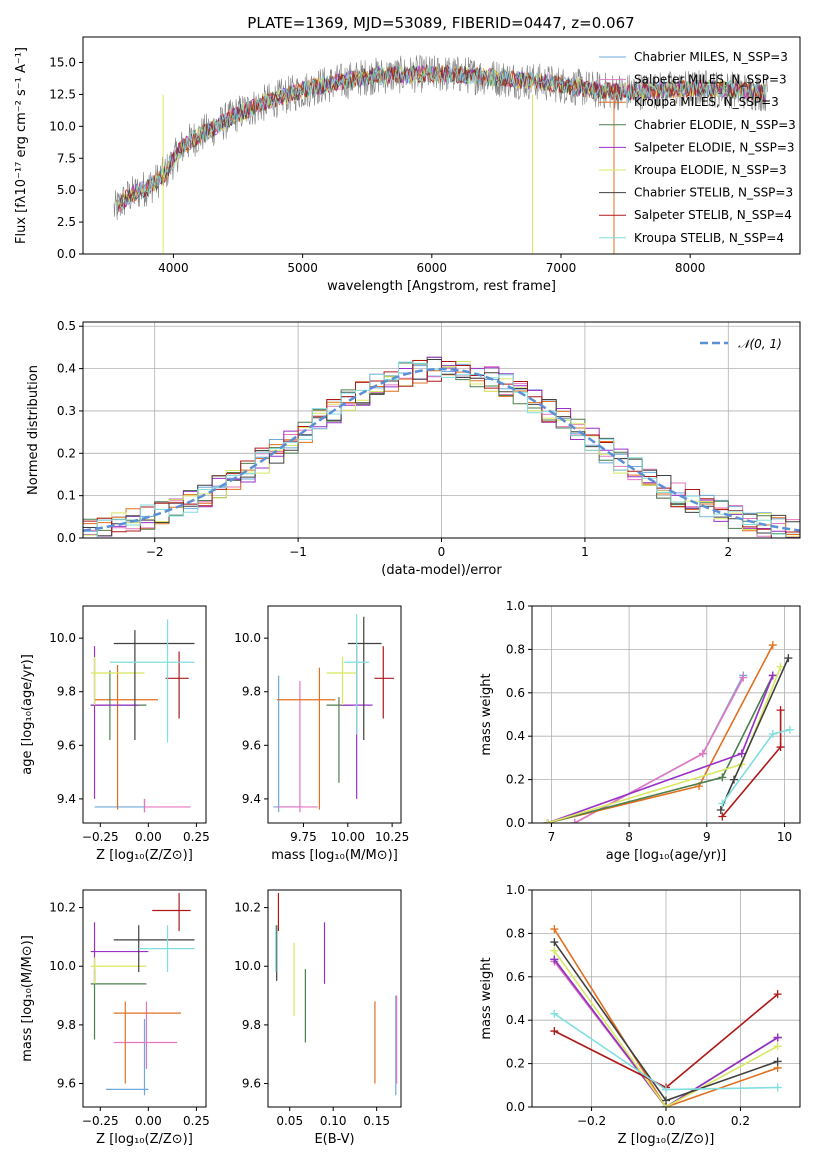  What do you see at coordinates (629, 837) in the screenshot?
I see `x-tick-label: 8` at bounding box center [629, 837].